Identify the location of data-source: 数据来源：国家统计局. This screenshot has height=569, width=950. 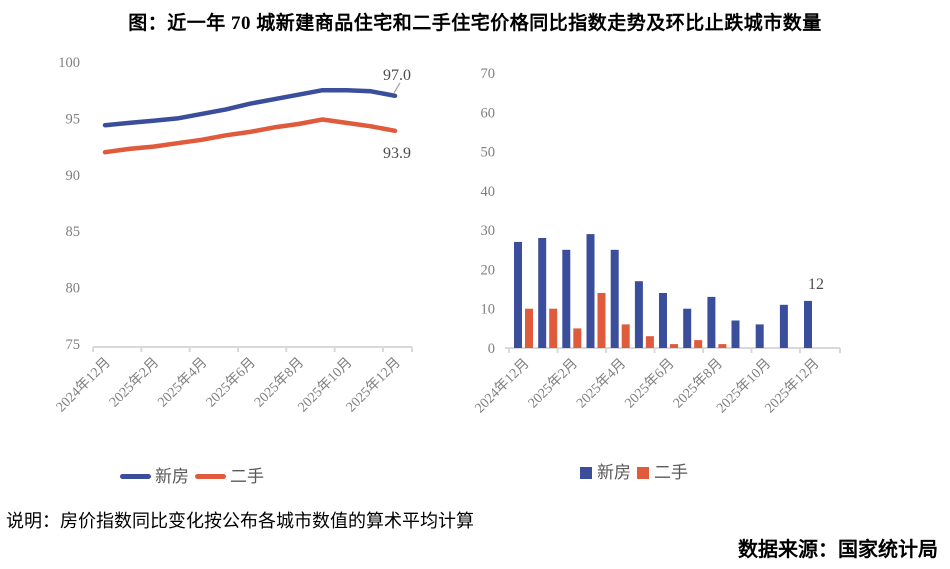
(838, 550).